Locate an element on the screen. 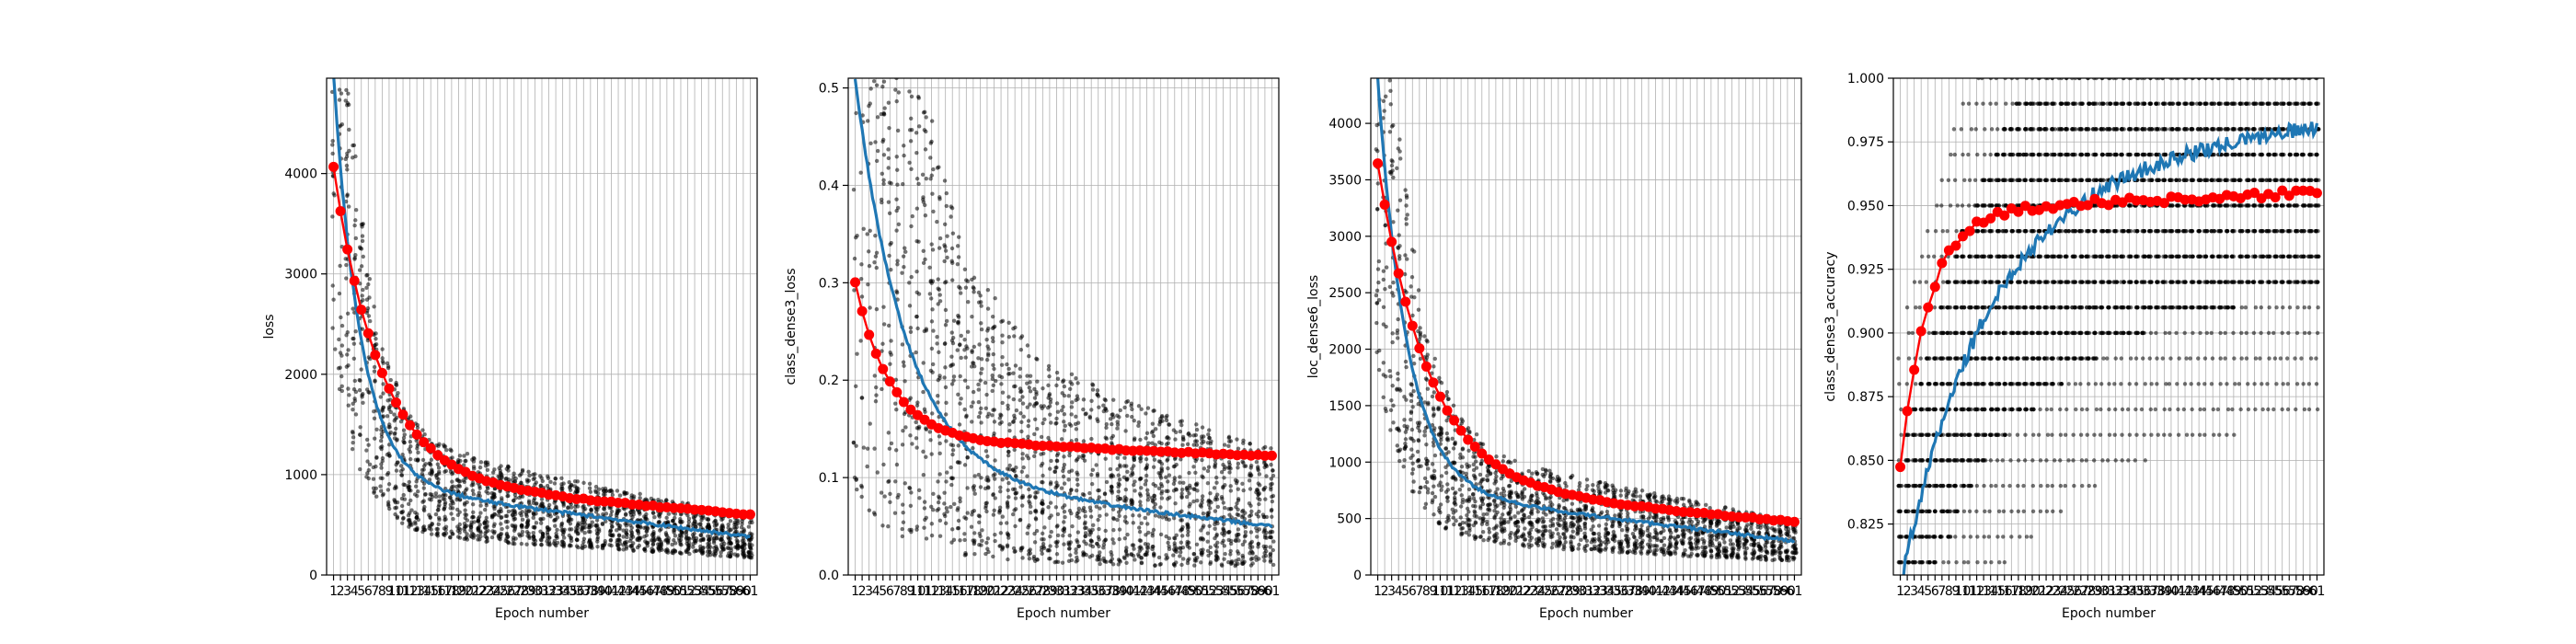 The image size is (2576, 644). x-tick-label: 33 is located at coordinates (1077, 591).